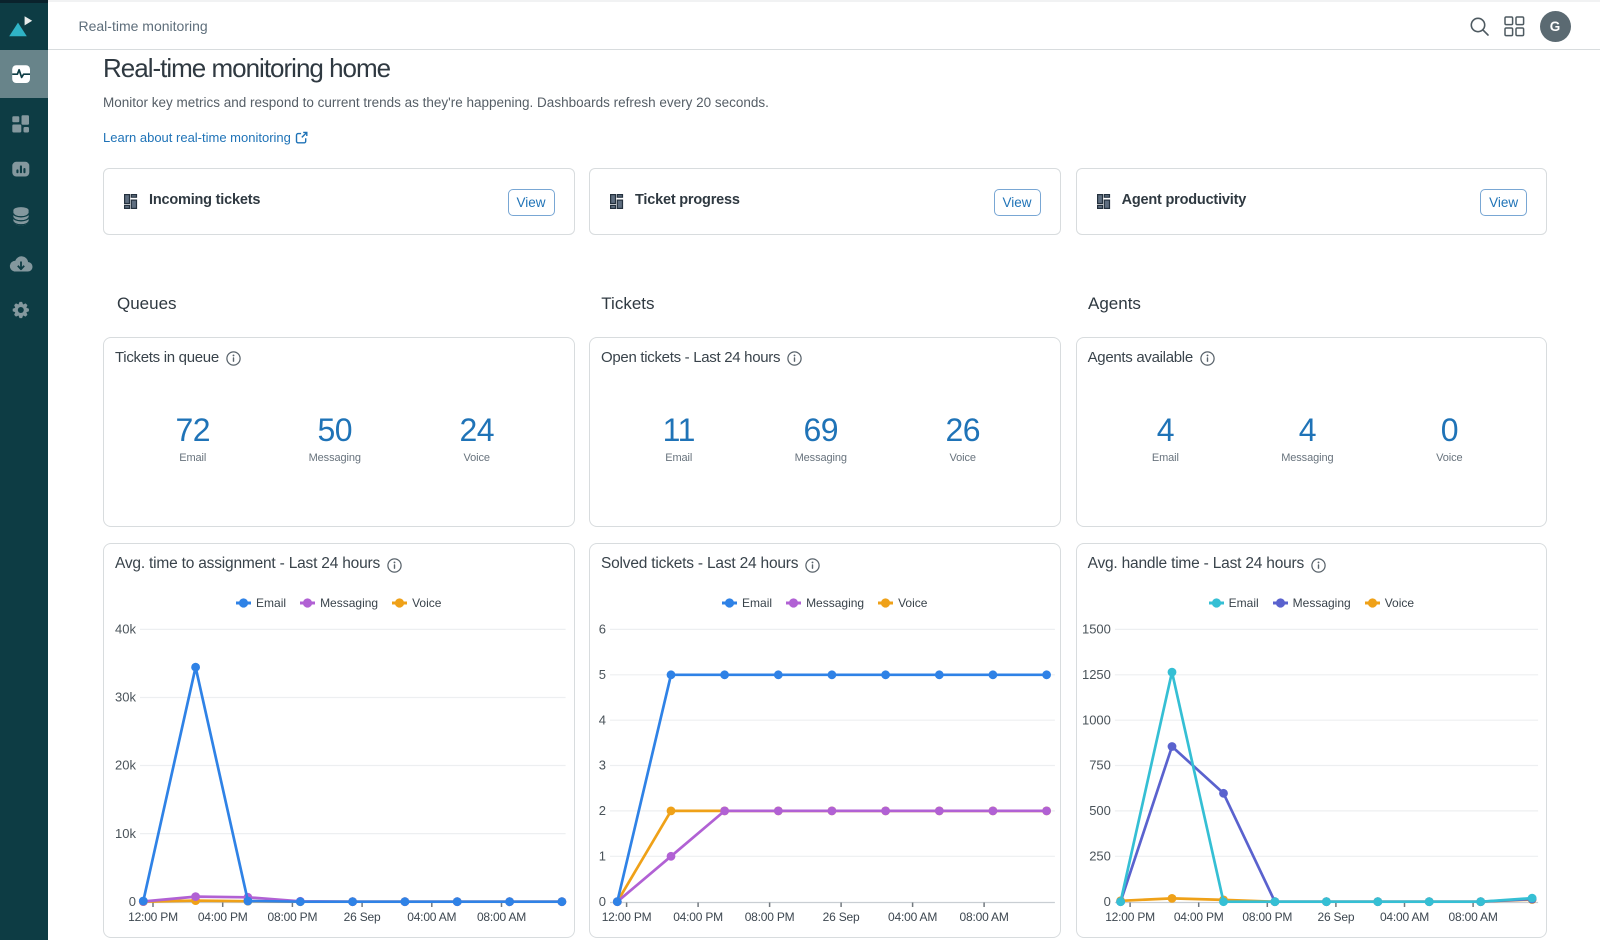 This screenshot has width=1600, height=940. I want to click on svg-text: 250, so click(1100, 856).